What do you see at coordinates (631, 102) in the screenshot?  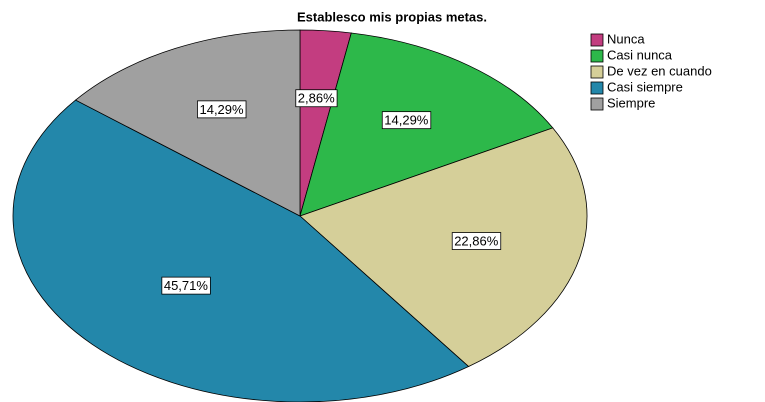 I see `legend-label: Siempre` at bounding box center [631, 102].